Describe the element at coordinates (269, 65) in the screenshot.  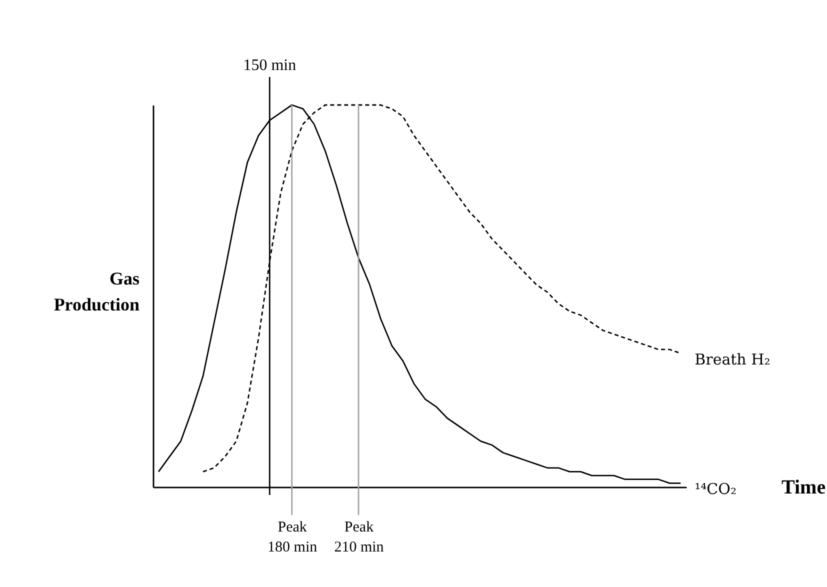
I see `x-tick-label: 150 min` at that location.